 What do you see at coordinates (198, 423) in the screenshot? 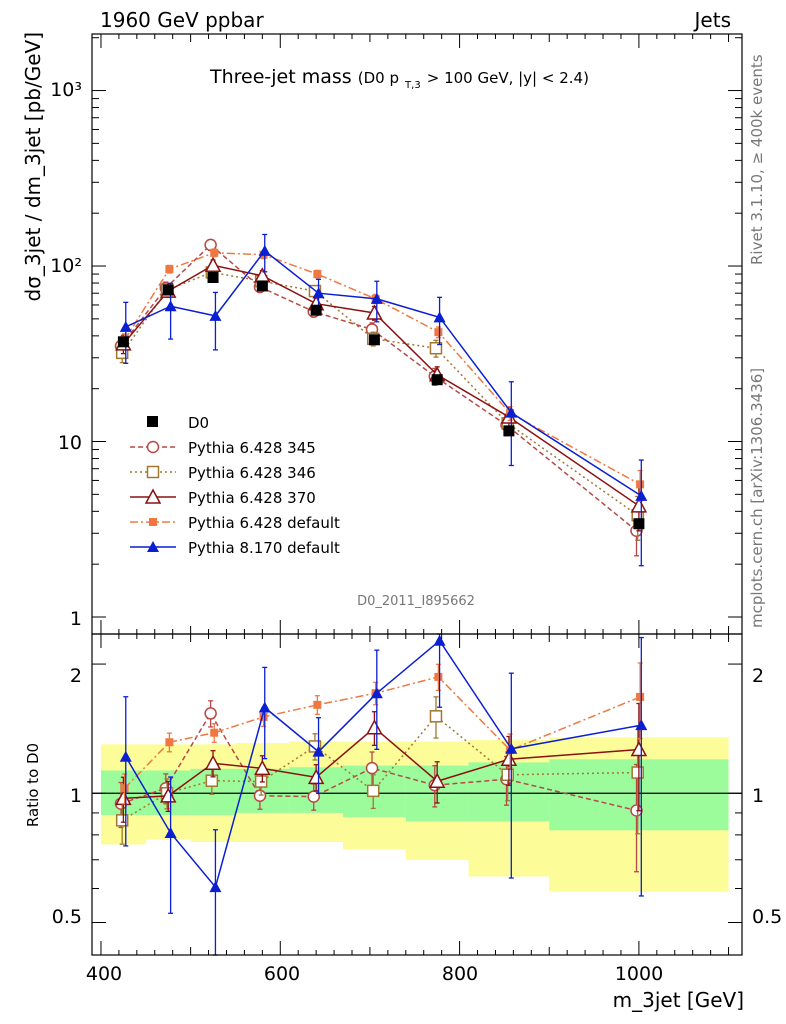
I see `legend-label: D0` at bounding box center [198, 423].